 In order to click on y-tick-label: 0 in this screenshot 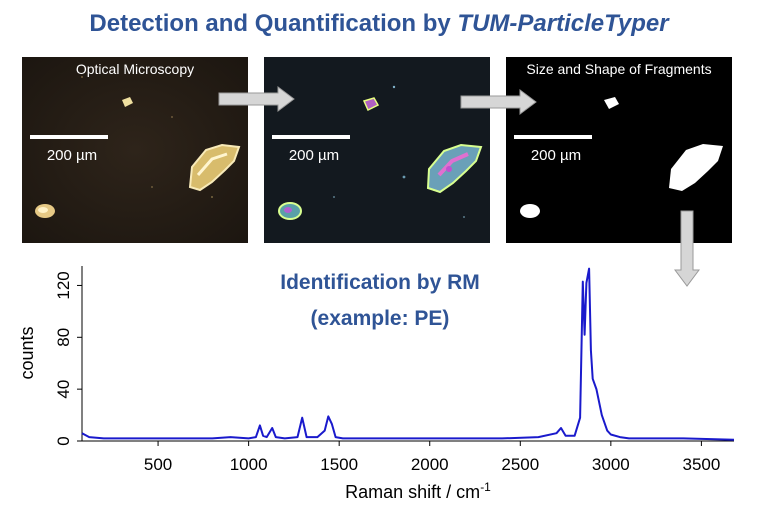, I will do `click(63, 440)`.